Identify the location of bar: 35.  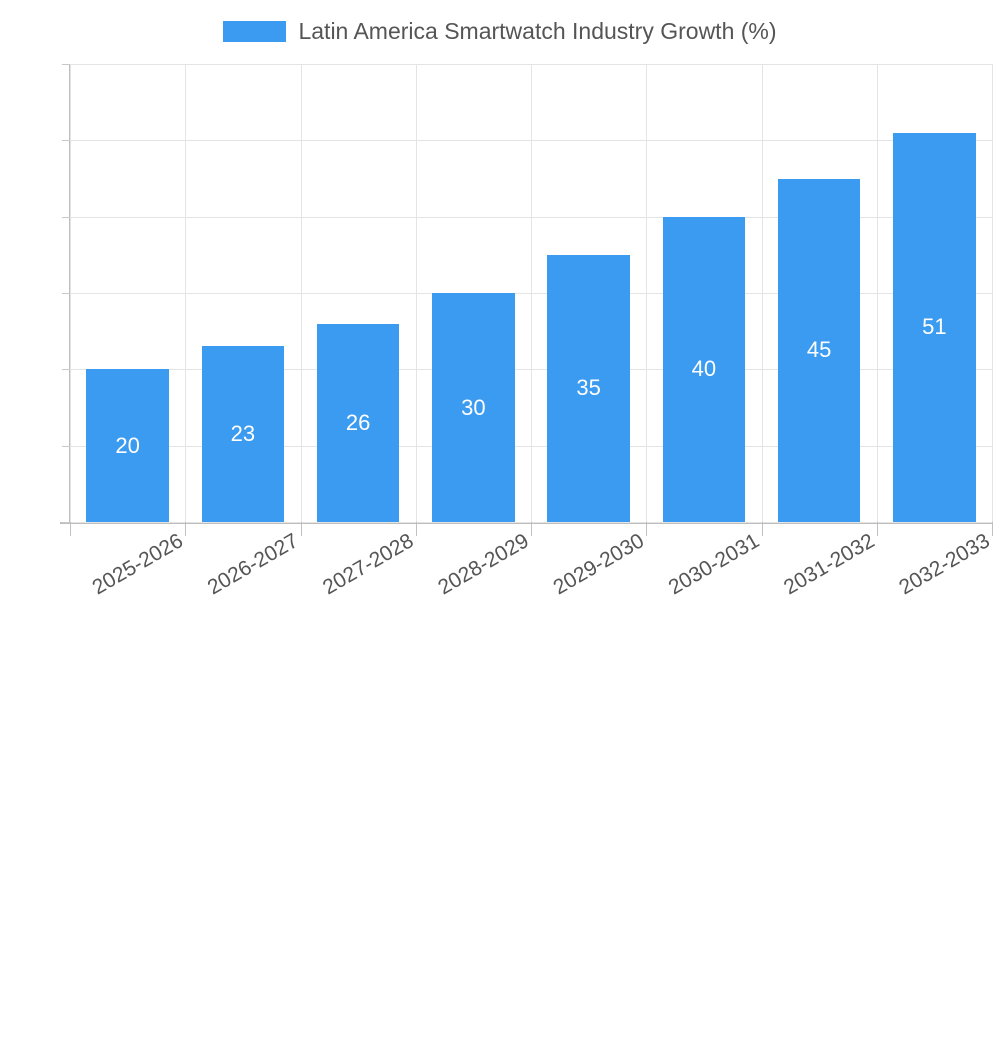
(588, 388).